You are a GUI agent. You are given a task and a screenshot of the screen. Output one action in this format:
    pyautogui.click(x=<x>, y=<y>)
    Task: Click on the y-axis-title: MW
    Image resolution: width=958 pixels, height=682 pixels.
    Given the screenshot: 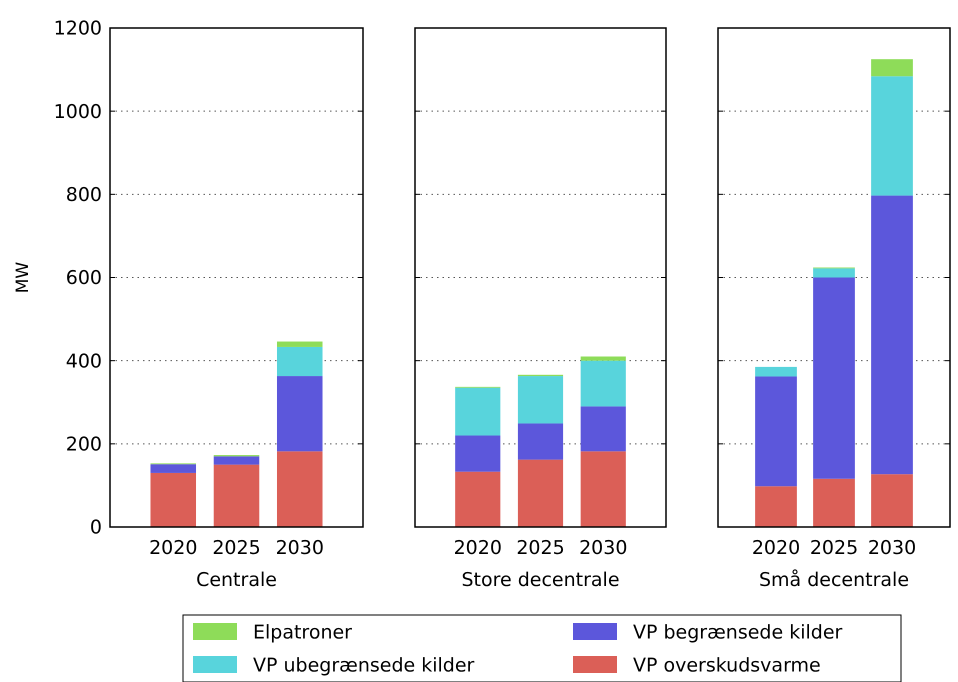 What is the action you would take?
    pyautogui.click(x=23, y=278)
    